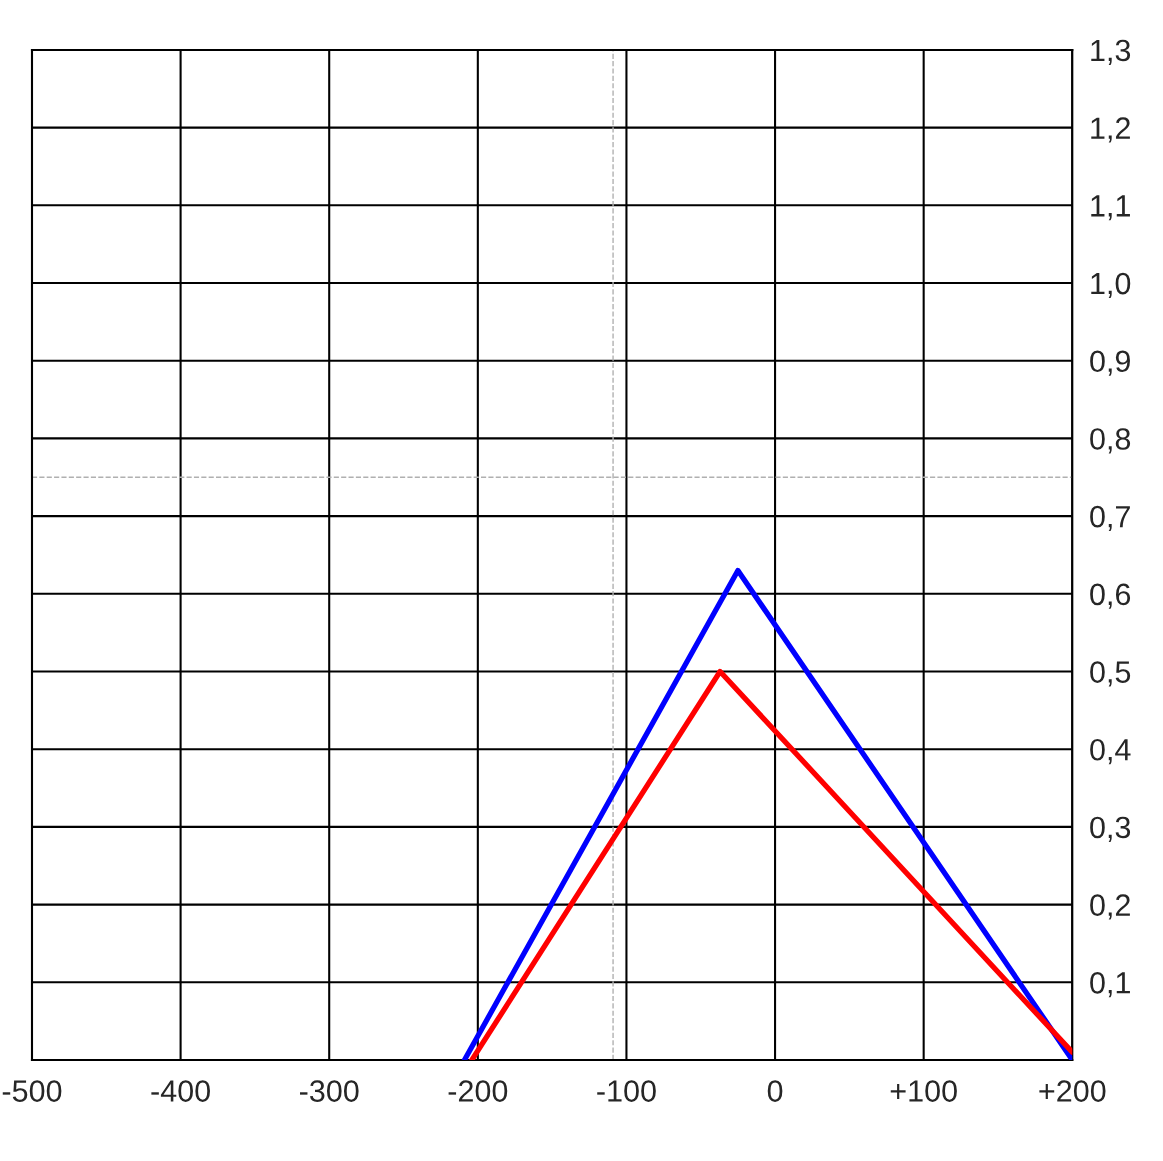  Describe the element at coordinates (1111, 285) in the screenshot. I see `y-tick-label: 1,0` at that location.